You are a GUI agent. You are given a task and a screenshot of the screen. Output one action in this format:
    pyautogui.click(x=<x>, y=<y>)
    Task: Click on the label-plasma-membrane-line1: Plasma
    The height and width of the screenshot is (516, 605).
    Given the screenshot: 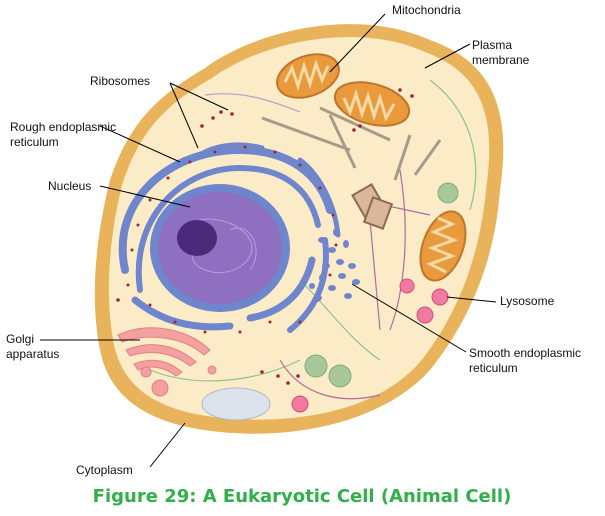 What is the action you would take?
    pyautogui.click(x=492, y=45)
    